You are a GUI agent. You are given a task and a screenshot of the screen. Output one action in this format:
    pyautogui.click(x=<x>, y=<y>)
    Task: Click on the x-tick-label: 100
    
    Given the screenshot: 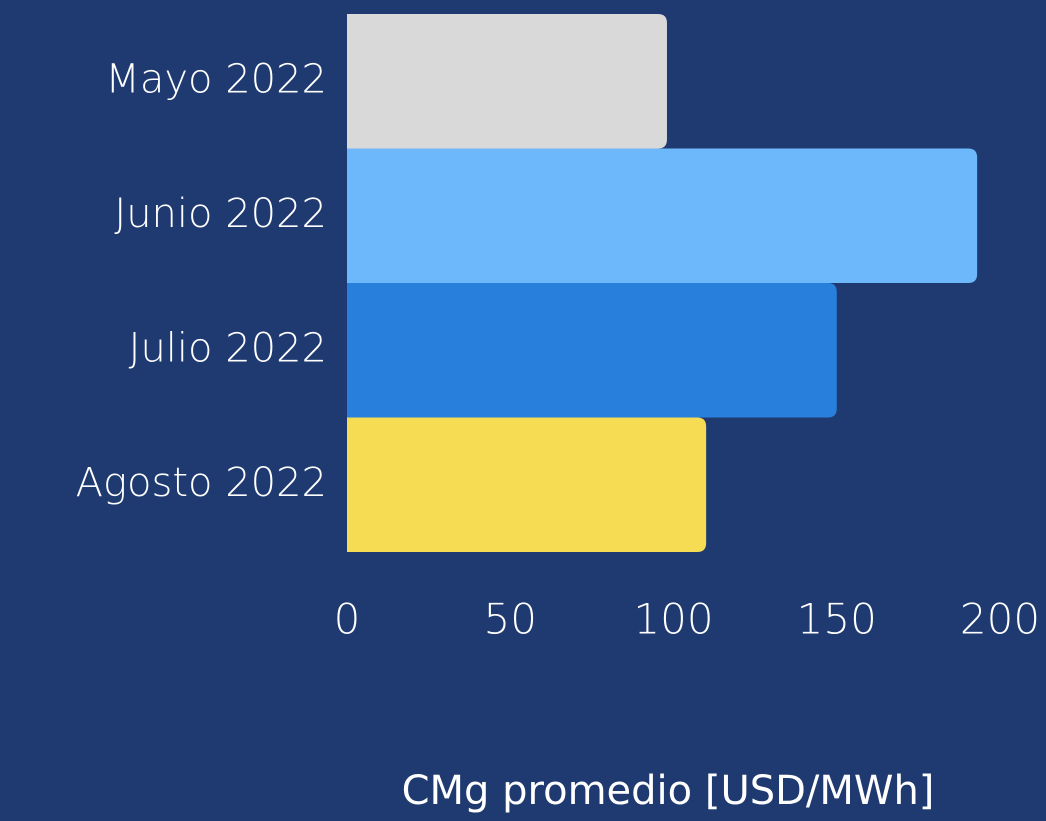 What is the action you would take?
    pyautogui.click(x=673, y=619)
    